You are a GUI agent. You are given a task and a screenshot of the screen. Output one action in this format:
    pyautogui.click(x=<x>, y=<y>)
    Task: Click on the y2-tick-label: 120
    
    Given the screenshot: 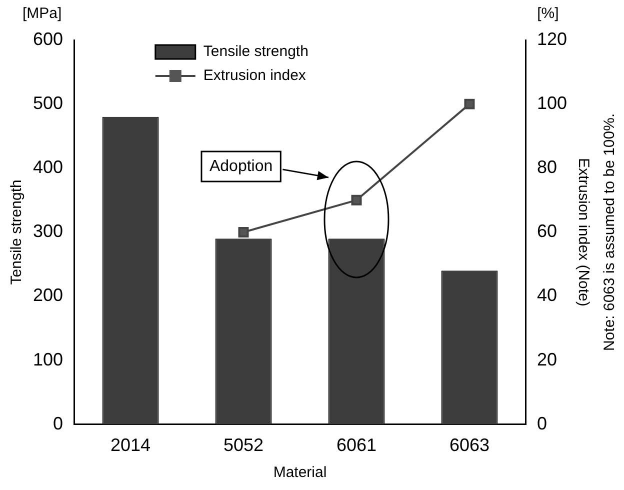 What is the action you would take?
    pyautogui.click(x=552, y=38)
    